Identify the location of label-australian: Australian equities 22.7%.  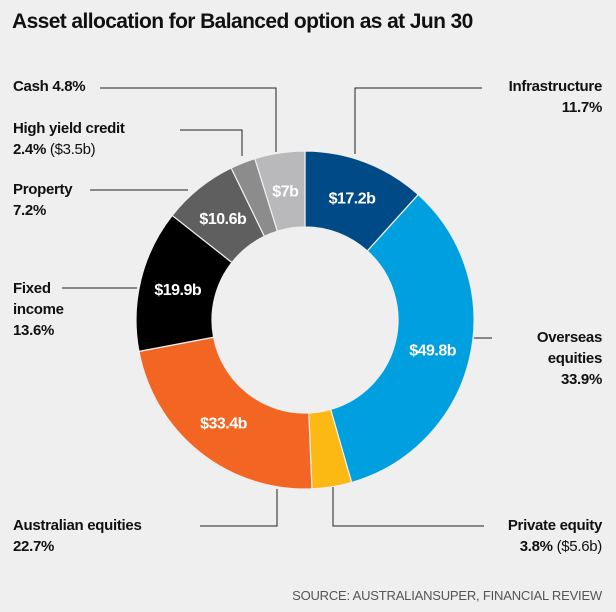
(77, 536).